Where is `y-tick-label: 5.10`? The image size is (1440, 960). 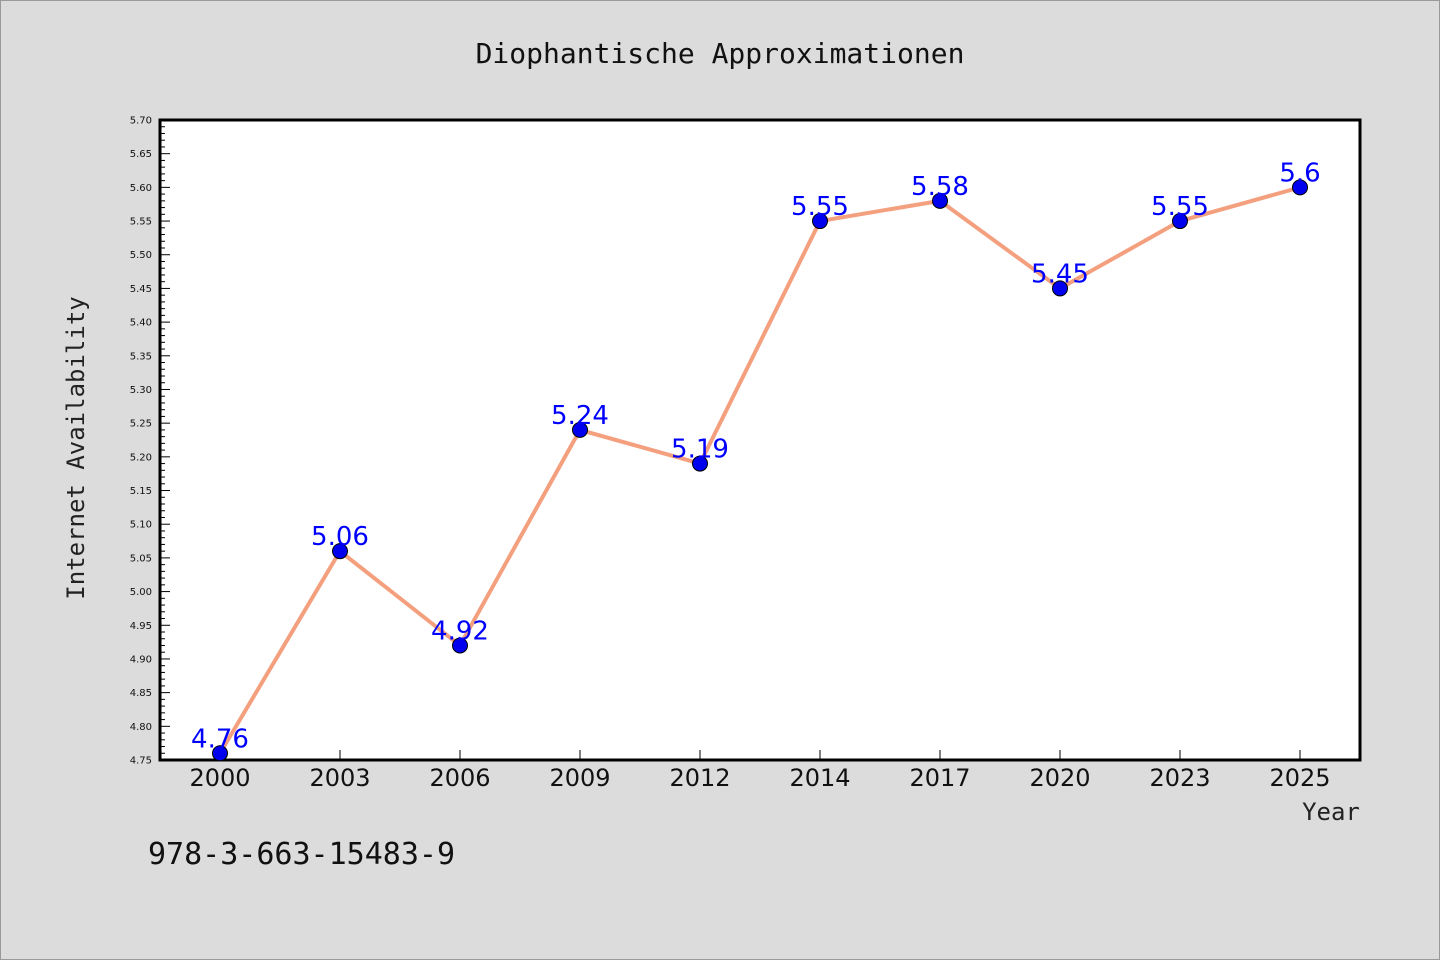
y-tick-label: 5.10 is located at coordinates (141, 525).